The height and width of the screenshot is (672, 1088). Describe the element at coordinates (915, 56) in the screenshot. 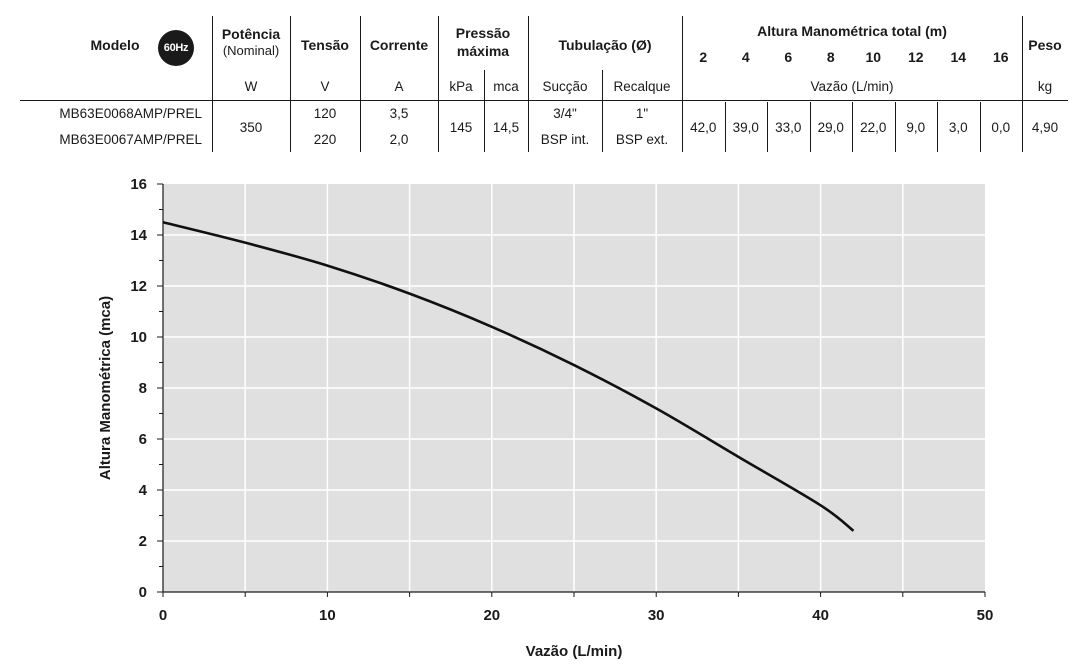

I see `head-column-12: 12` at that location.